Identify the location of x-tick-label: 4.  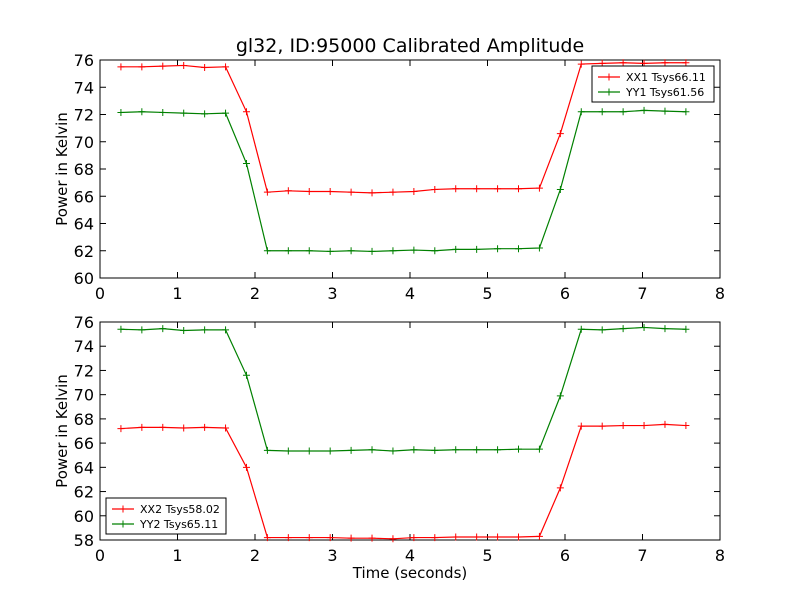
(410, 293).